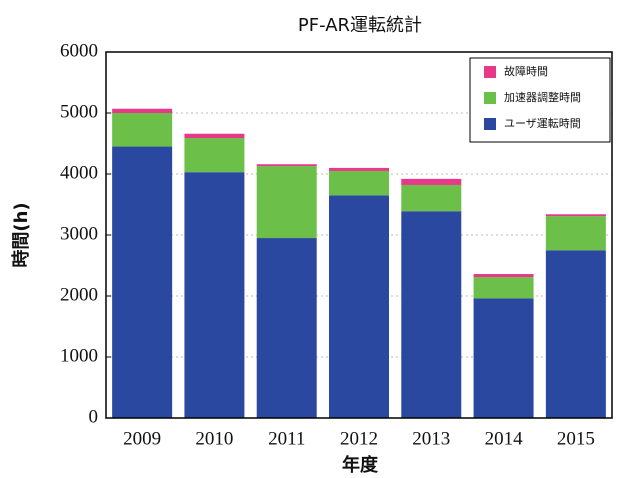 The image size is (629, 478). Describe the element at coordinates (79, 172) in the screenshot. I see `y-tick-label: 4000` at that location.